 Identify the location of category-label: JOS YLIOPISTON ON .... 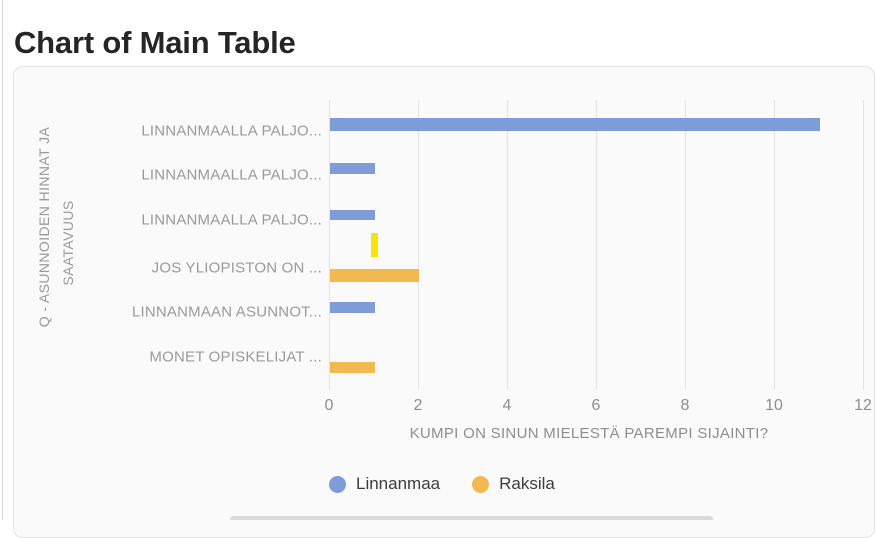
(236, 268).